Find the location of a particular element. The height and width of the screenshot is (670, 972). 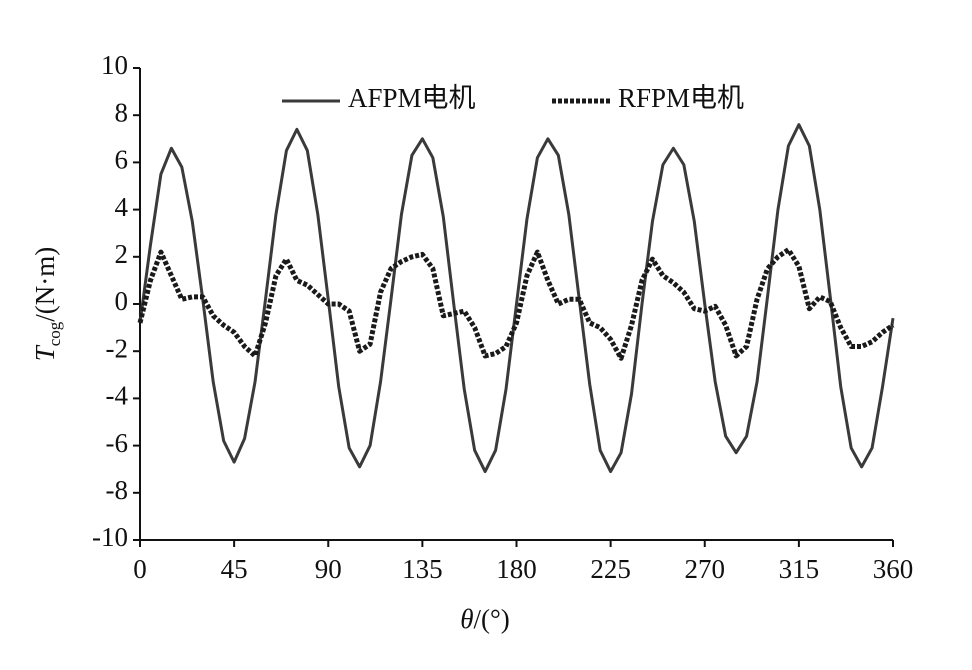

y-tick-label: -10 is located at coordinates (110, 537).